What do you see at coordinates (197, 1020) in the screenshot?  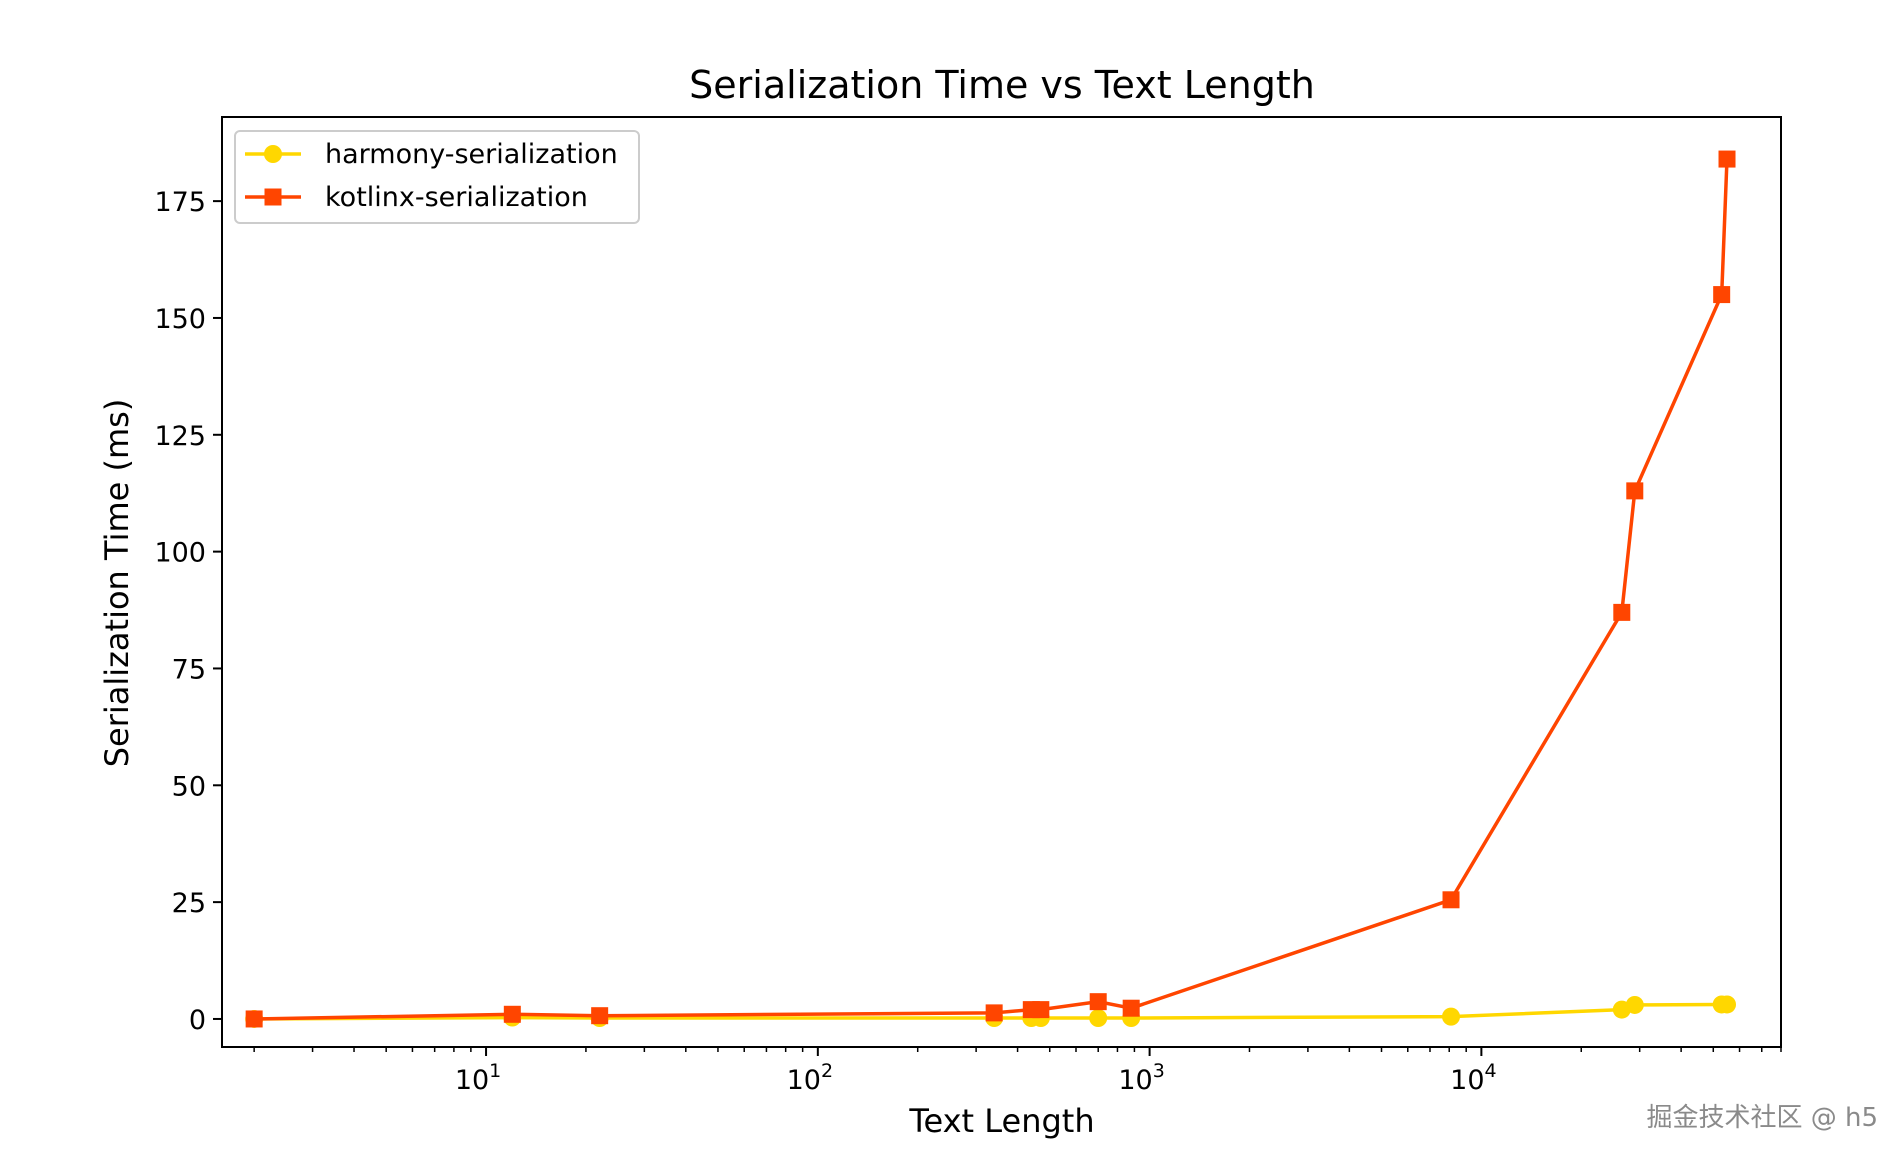 I see `y-tick-label: 0` at bounding box center [197, 1020].